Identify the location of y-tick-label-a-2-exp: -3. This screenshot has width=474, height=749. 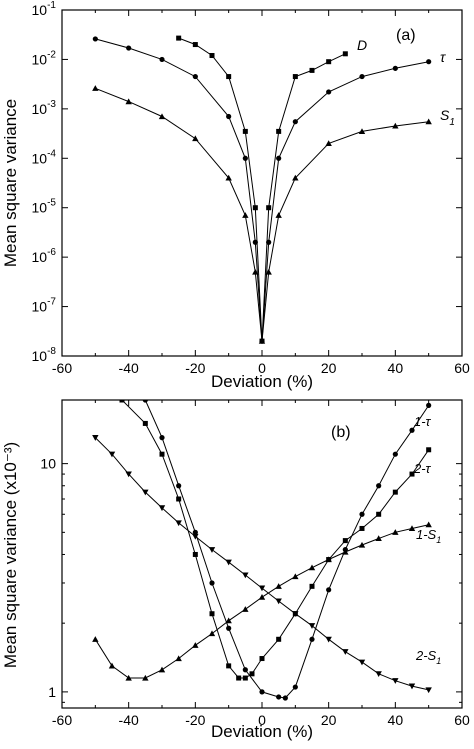
(51, 104).